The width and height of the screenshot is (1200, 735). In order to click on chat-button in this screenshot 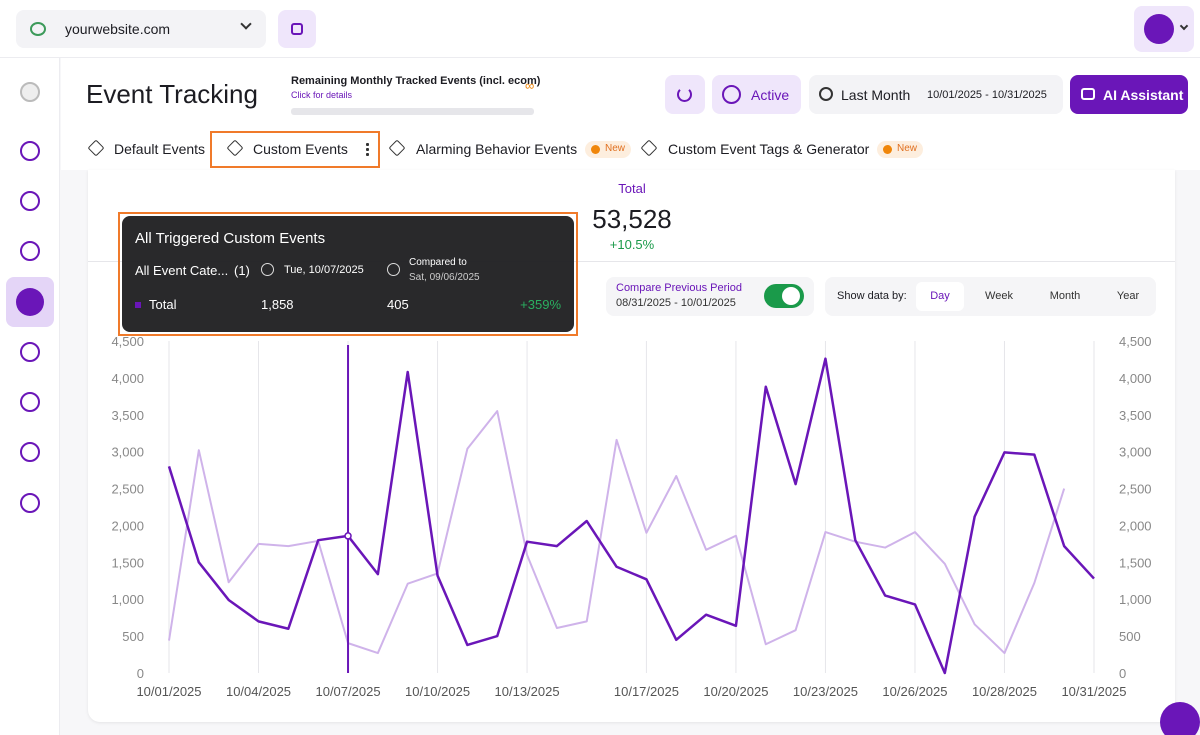, I will do `click(1180, 718)`.